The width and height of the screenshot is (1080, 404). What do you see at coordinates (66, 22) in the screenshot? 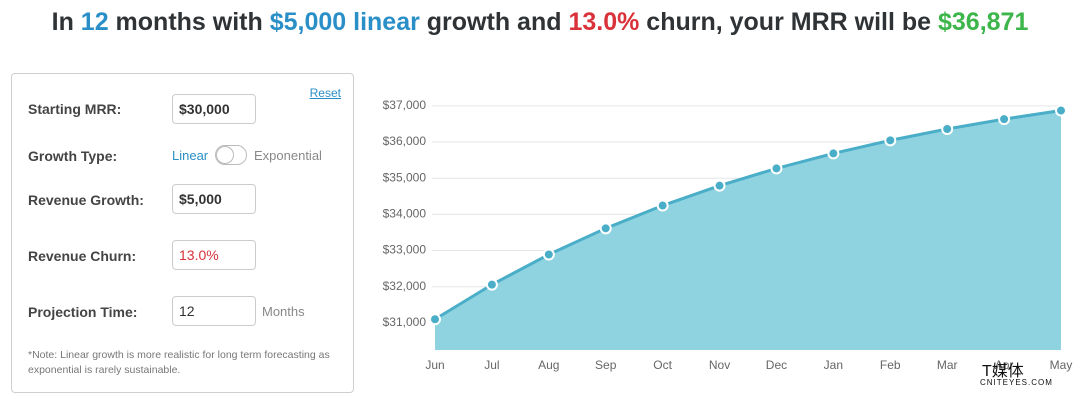
I see `headline-part: In` at bounding box center [66, 22].